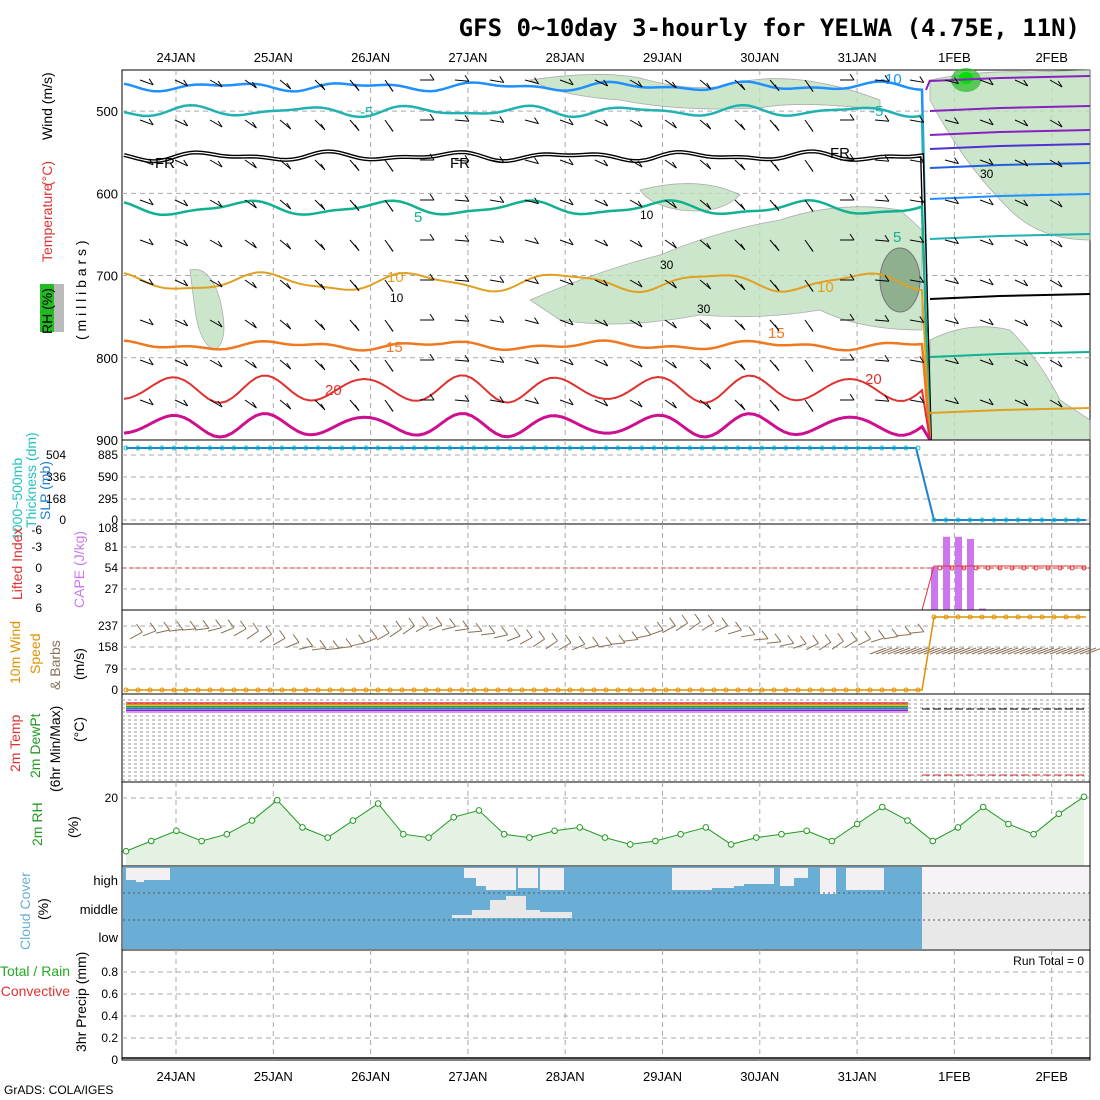  What do you see at coordinates (114, 520) in the screenshot?
I see `slp-tick: 0` at bounding box center [114, 520].